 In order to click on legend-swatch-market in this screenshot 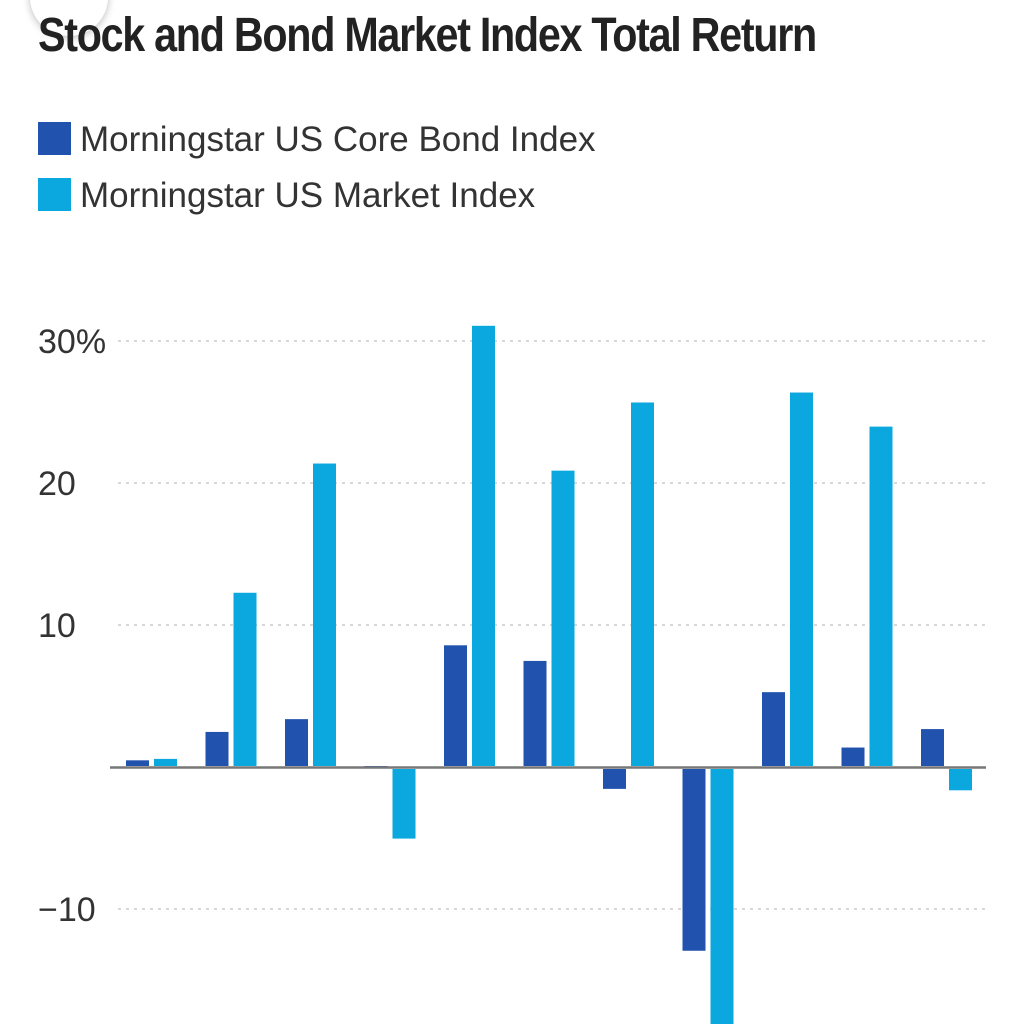, I will do `click(54, 194)`.